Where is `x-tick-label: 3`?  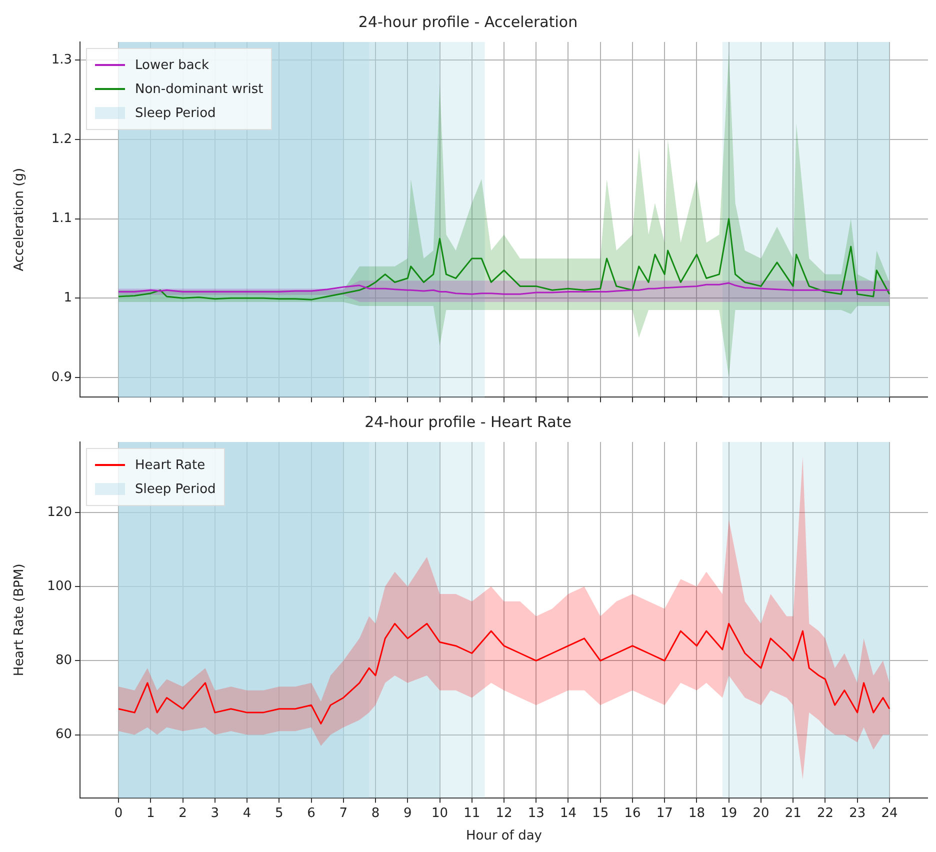 x-tick-label: 3 is located at coordinates (215, 813).